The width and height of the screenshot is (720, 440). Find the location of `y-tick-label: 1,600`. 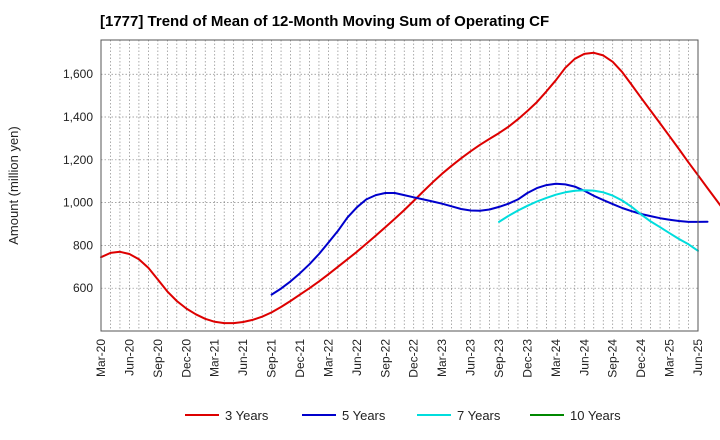

y-tick-label: 1,600 is located at coordinates (78, 74).